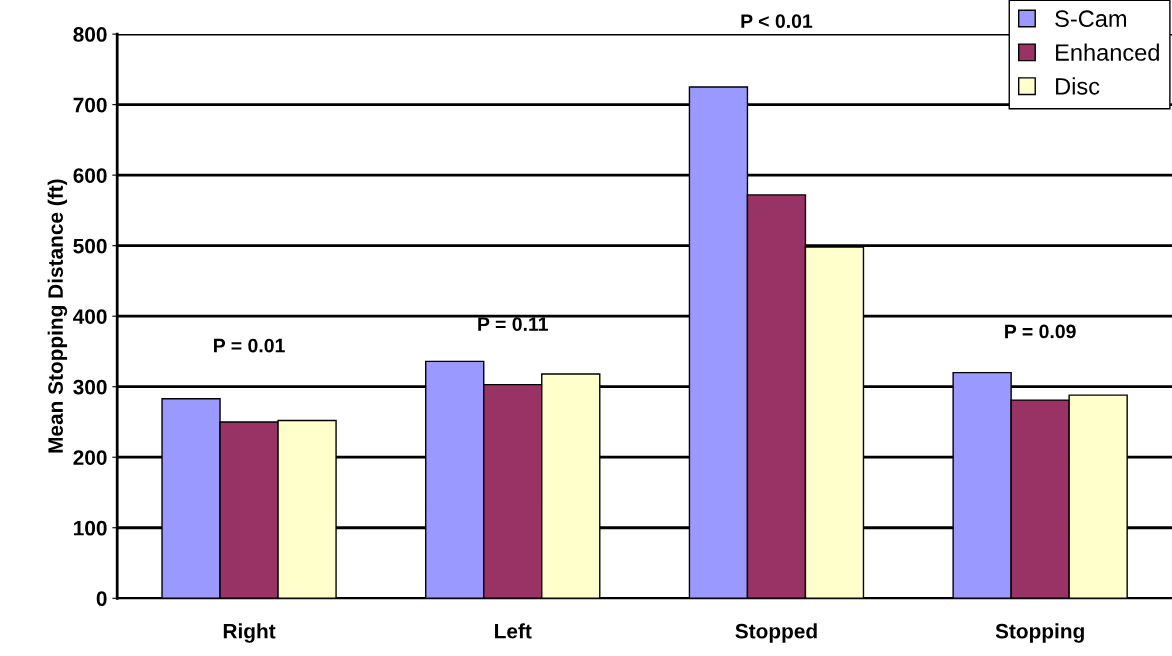 Image resolution: width=1172 pixels, height=656 pixels. I want to click on y-tick-label: 200, so click(90, 457).